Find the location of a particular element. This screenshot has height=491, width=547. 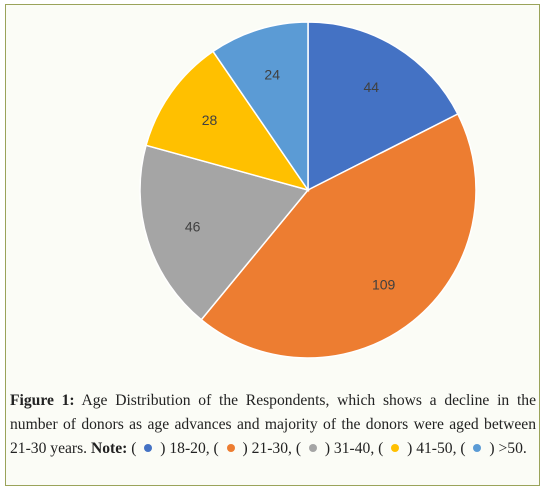

legend-entry-18-20: ( ) 18-20, is located at coordinates (172, 448).